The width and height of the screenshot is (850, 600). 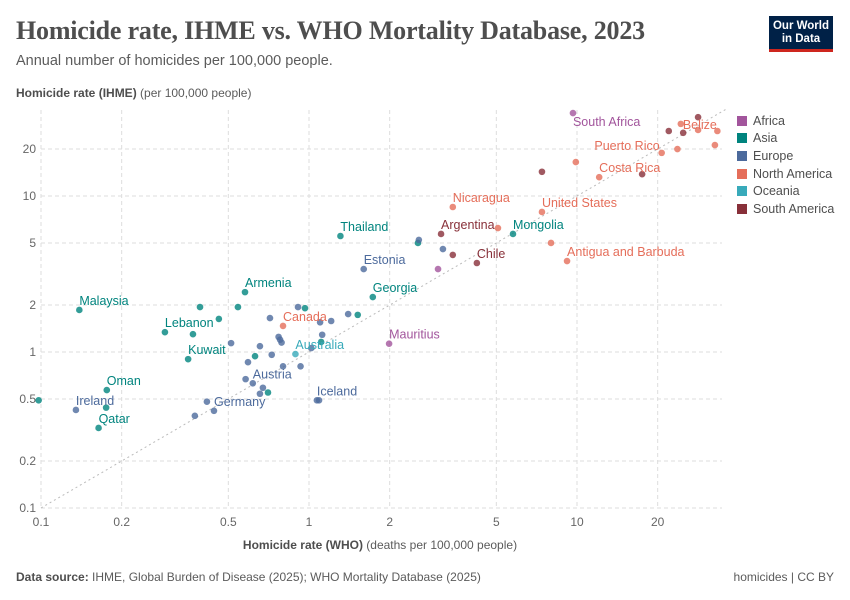 I want to click on legend-item: Asia, so click(x=785, y=139).